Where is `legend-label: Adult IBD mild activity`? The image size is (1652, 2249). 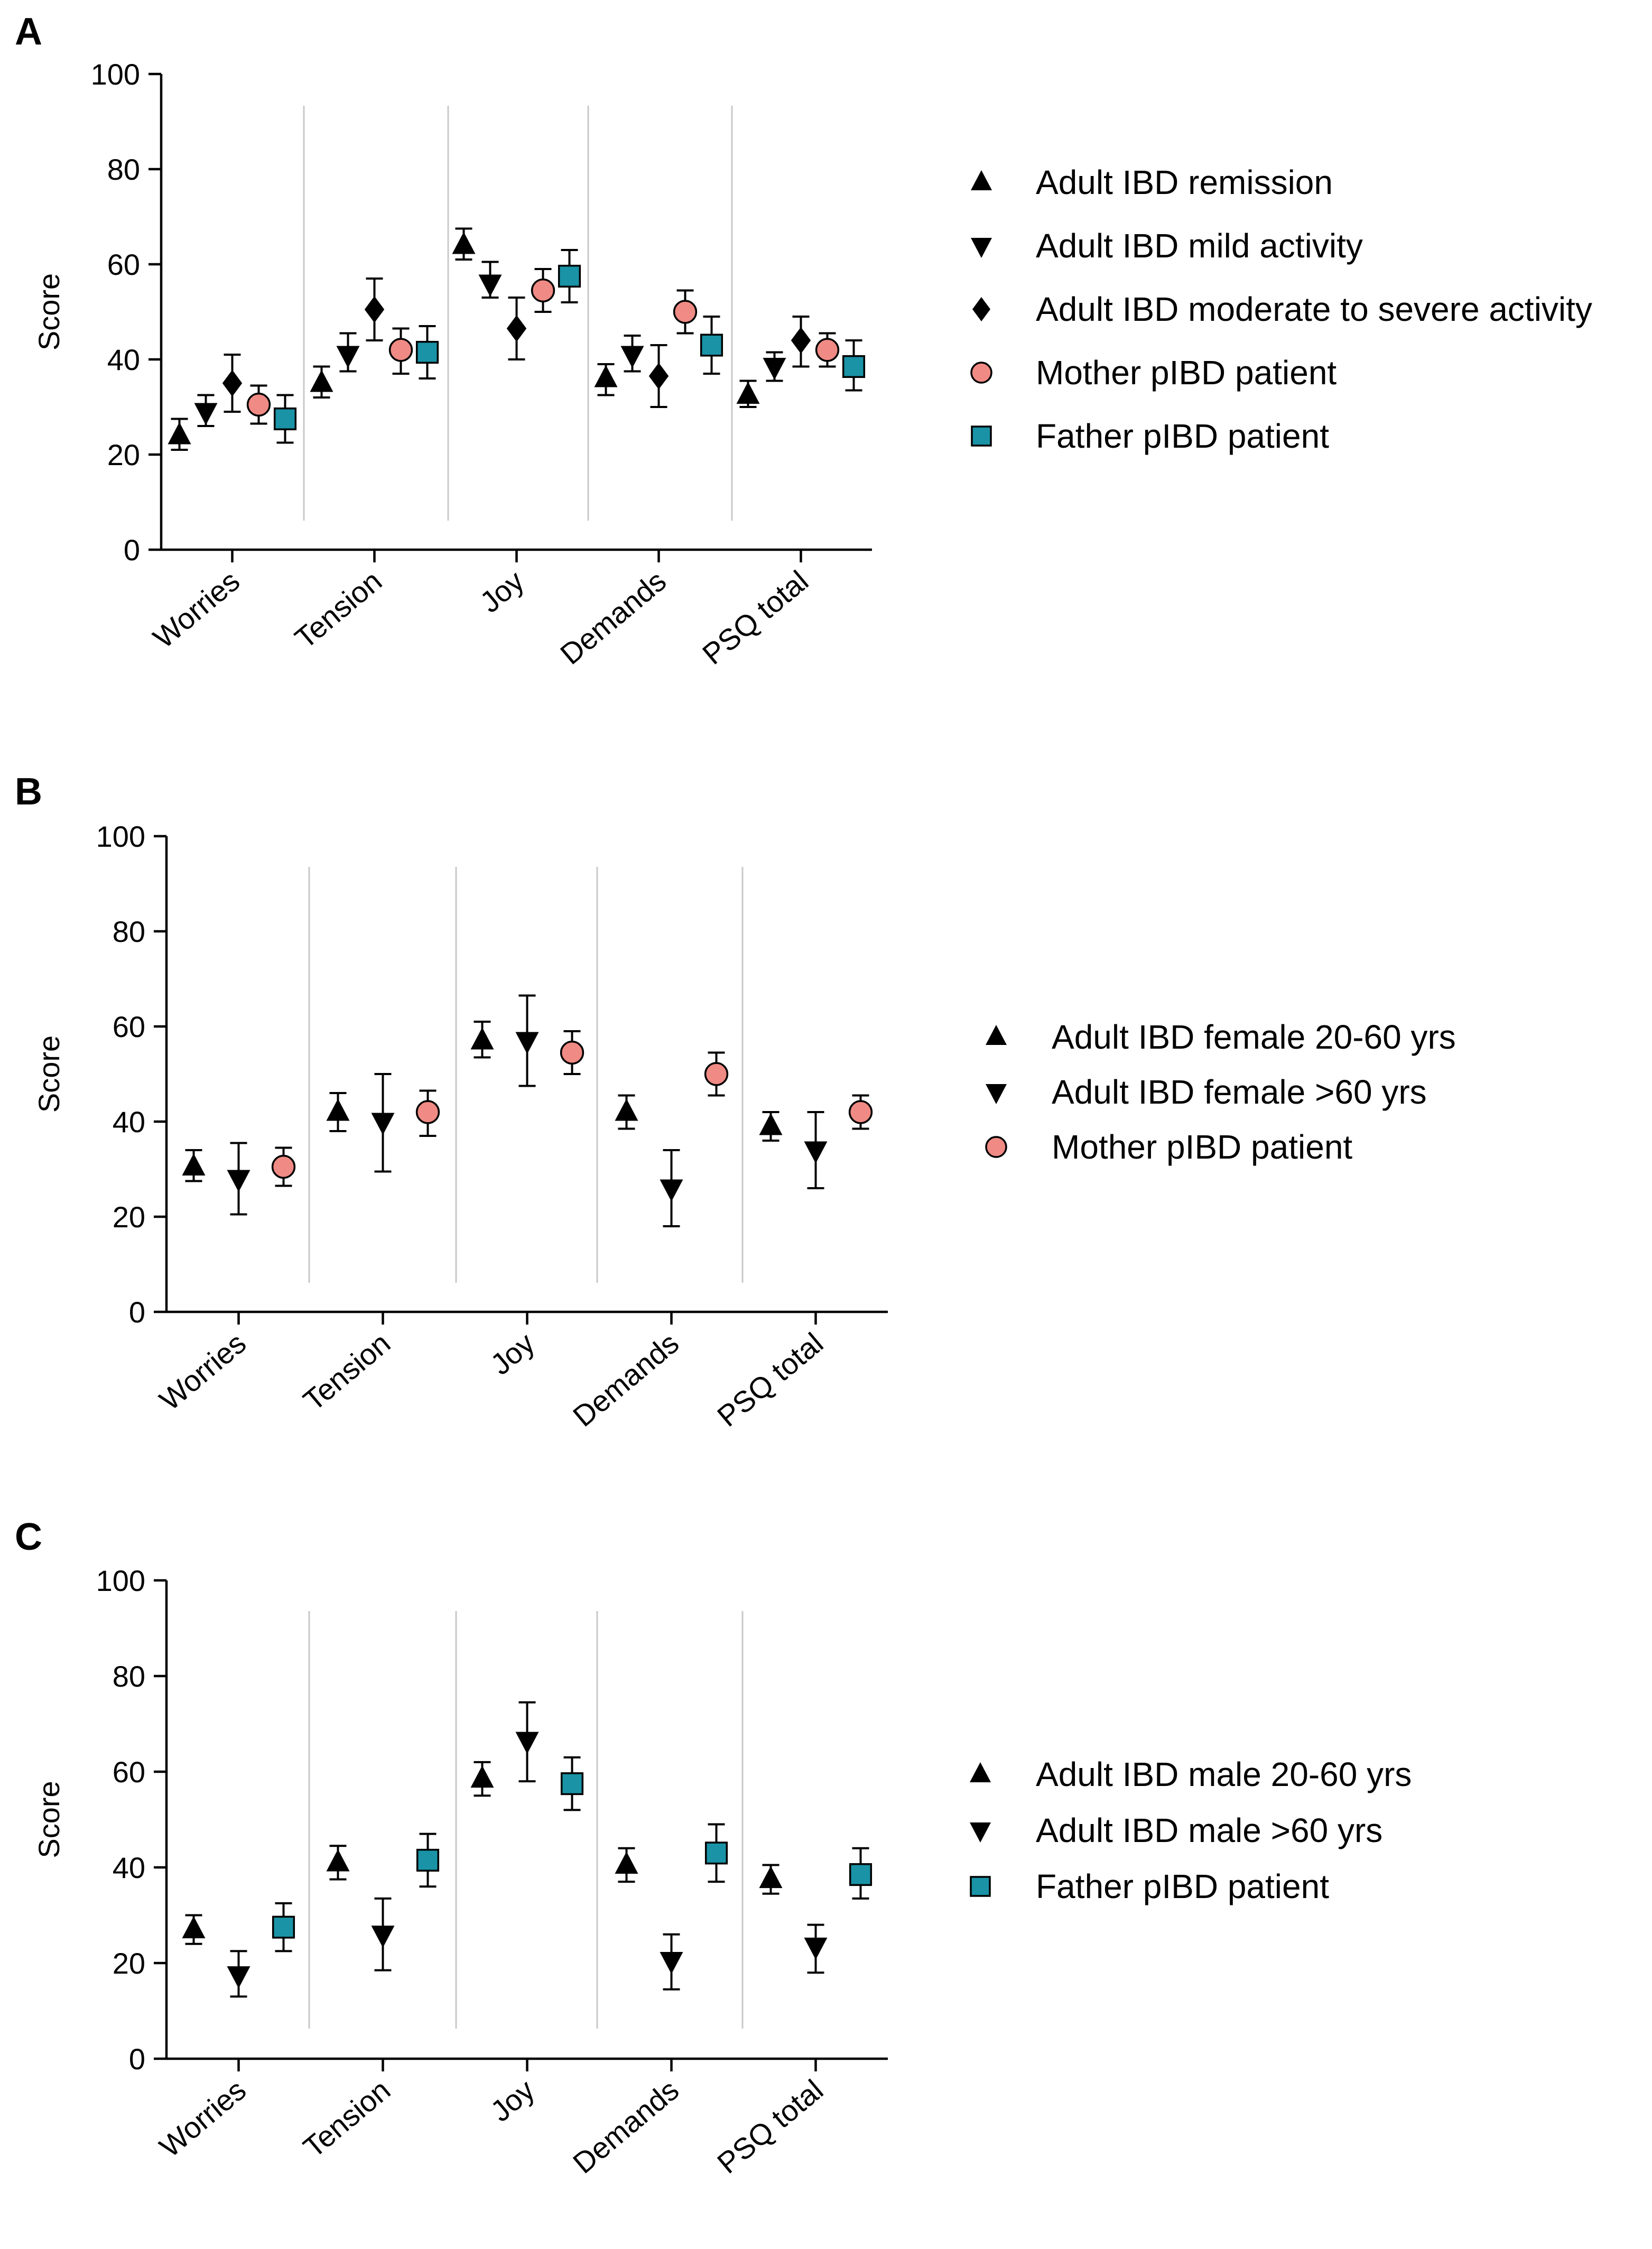 legend-label: Adult IBD mild activity is located at coordinates (1200, 246).